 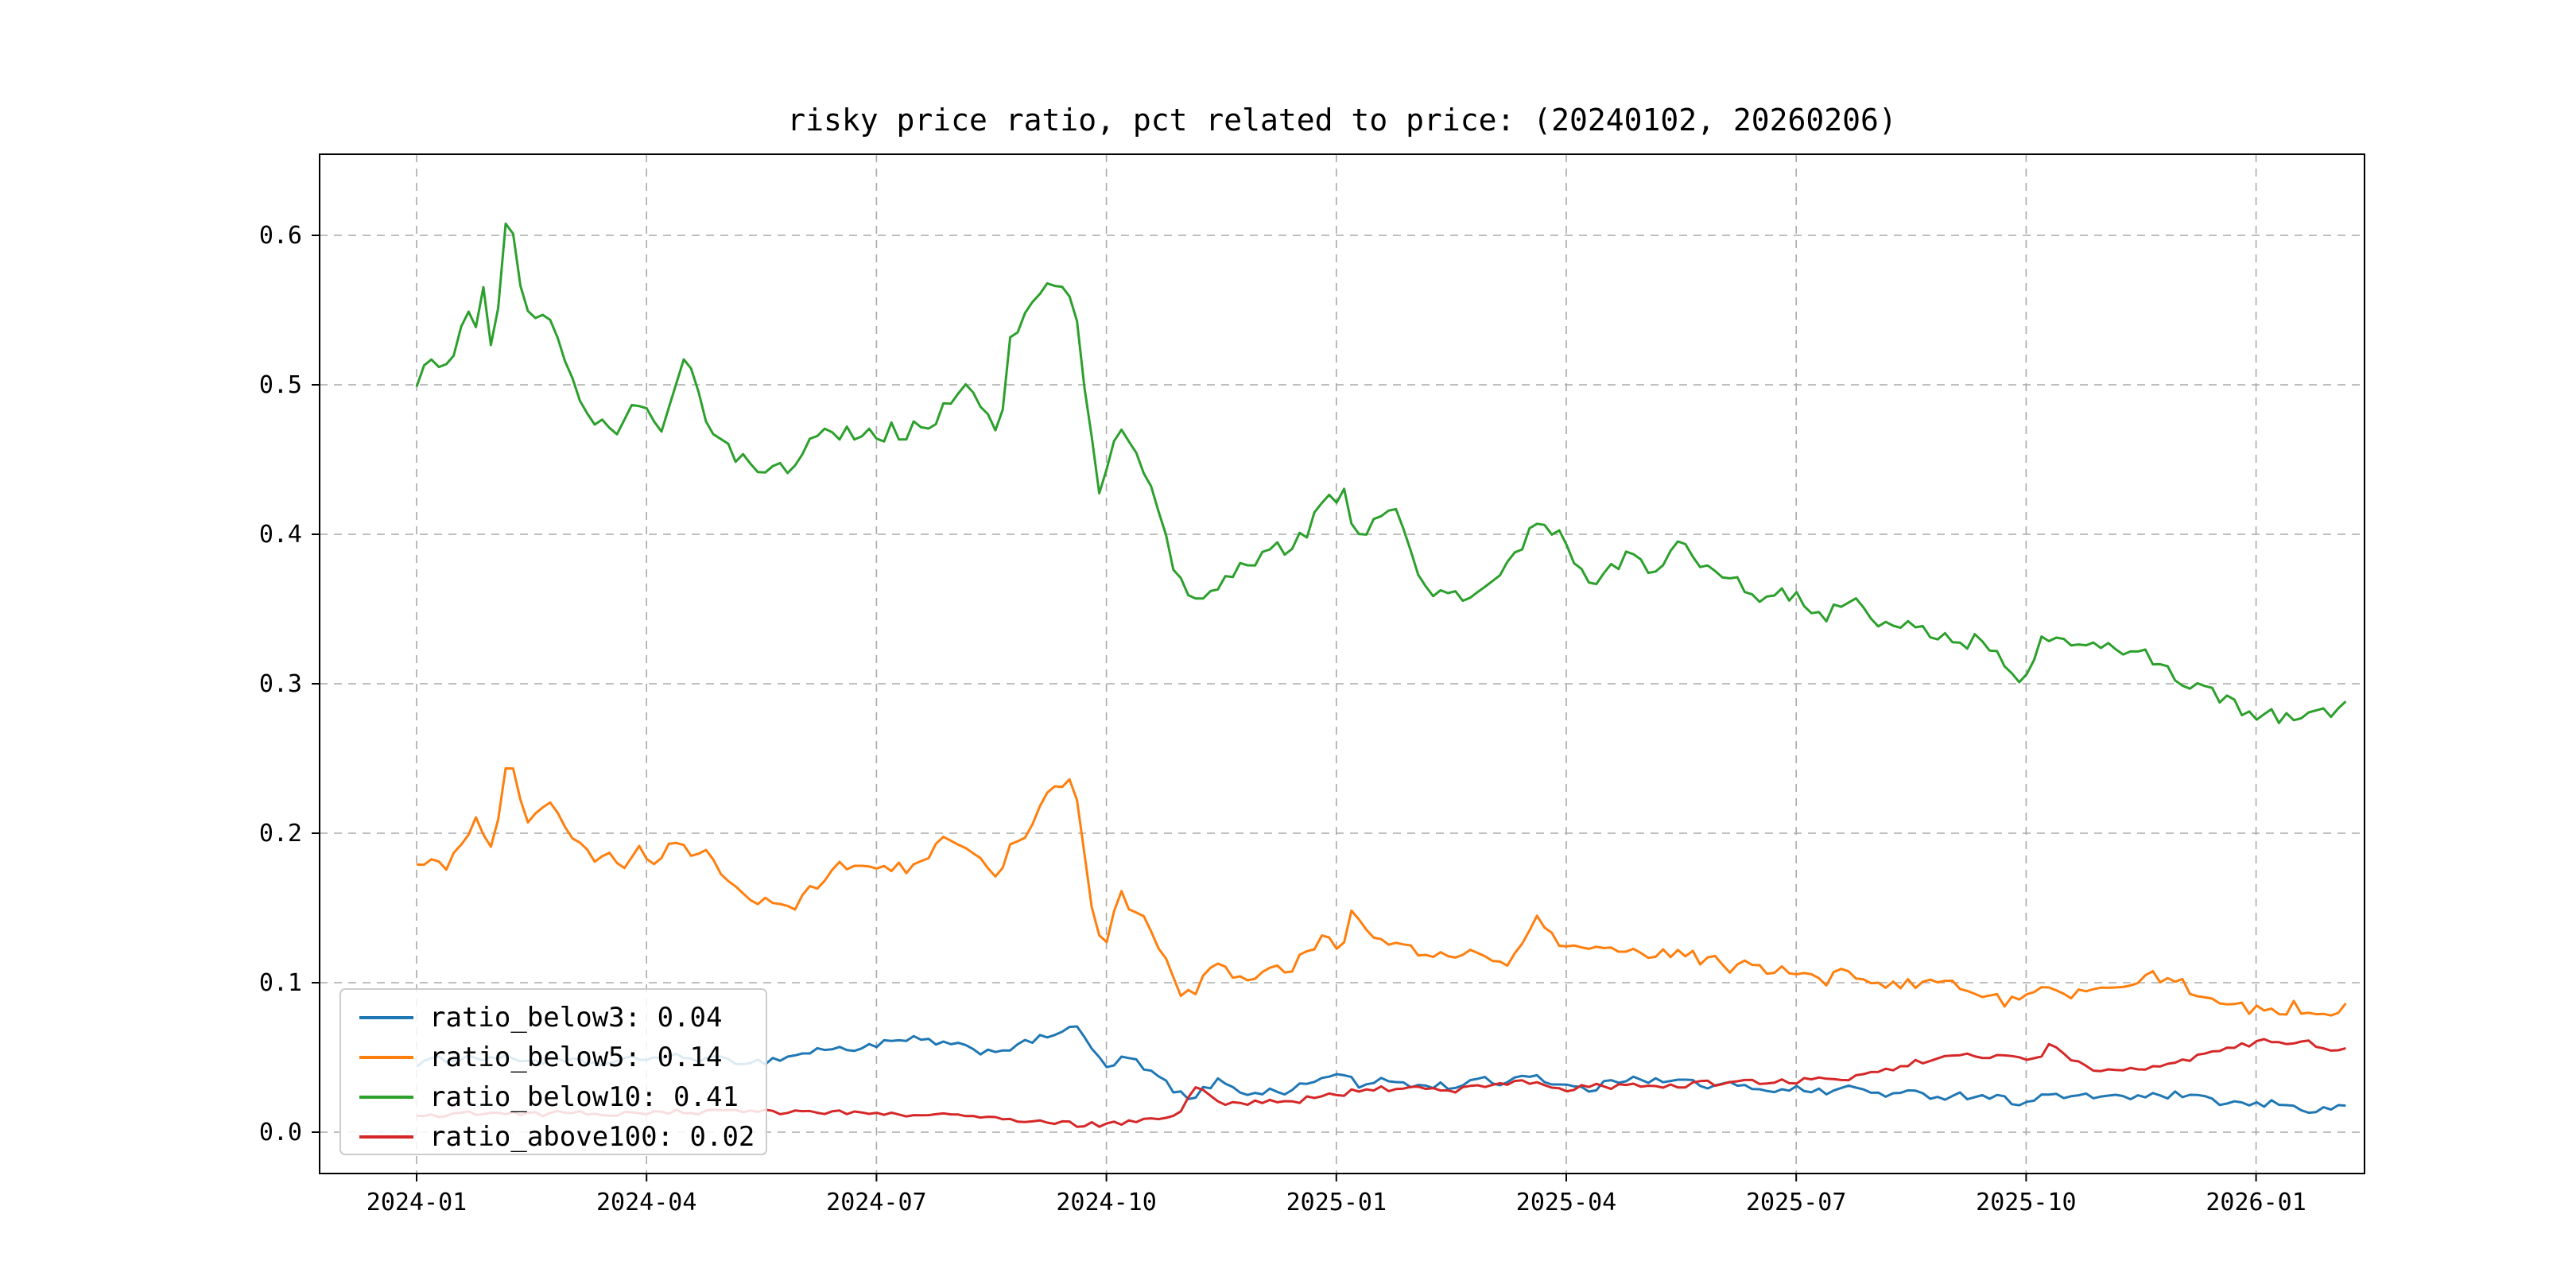 I want to click on y-tick-label: 0.0, so click(x=281, y=1132).